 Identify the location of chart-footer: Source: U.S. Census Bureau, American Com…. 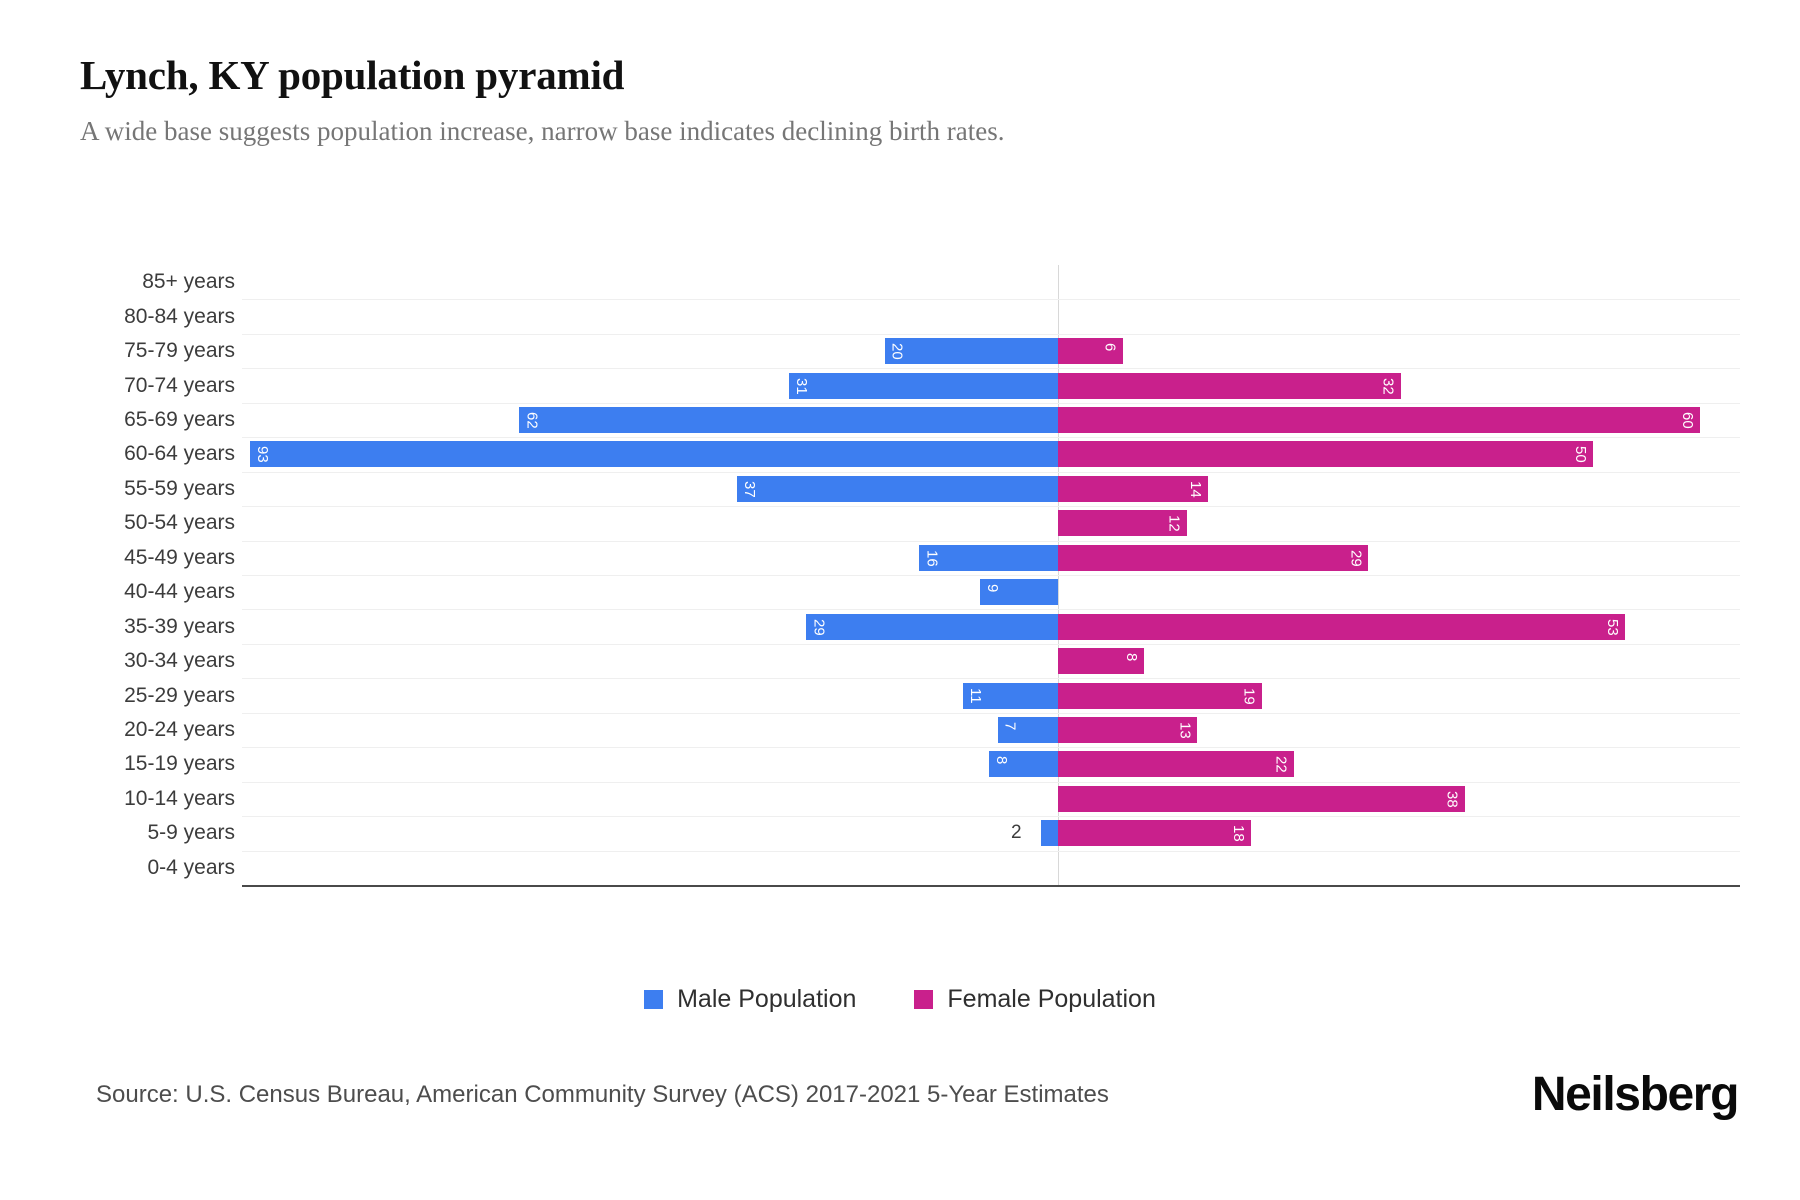
(900, 1106).